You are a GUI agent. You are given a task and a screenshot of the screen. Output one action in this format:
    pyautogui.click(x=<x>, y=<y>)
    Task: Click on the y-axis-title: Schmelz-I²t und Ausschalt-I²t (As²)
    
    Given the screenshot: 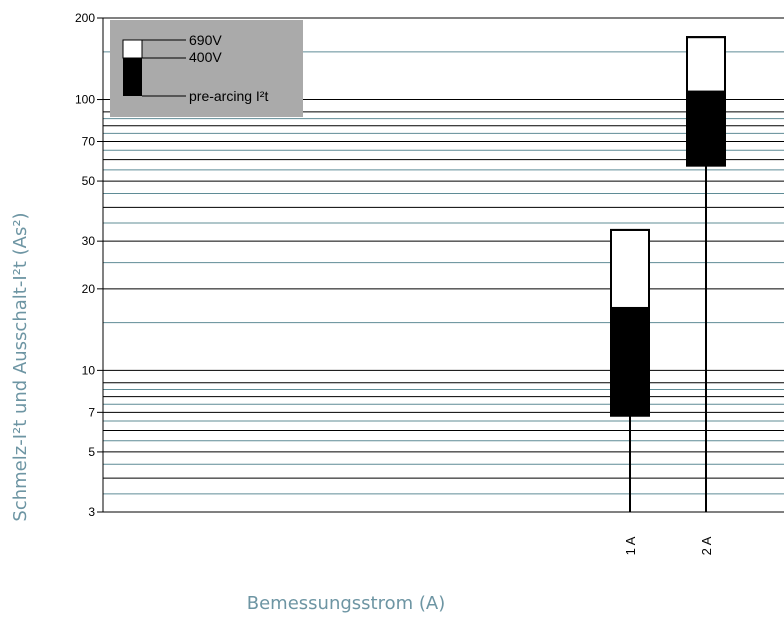 What is the action you would take?
    pyautogui.click(x=20, y=366)
    